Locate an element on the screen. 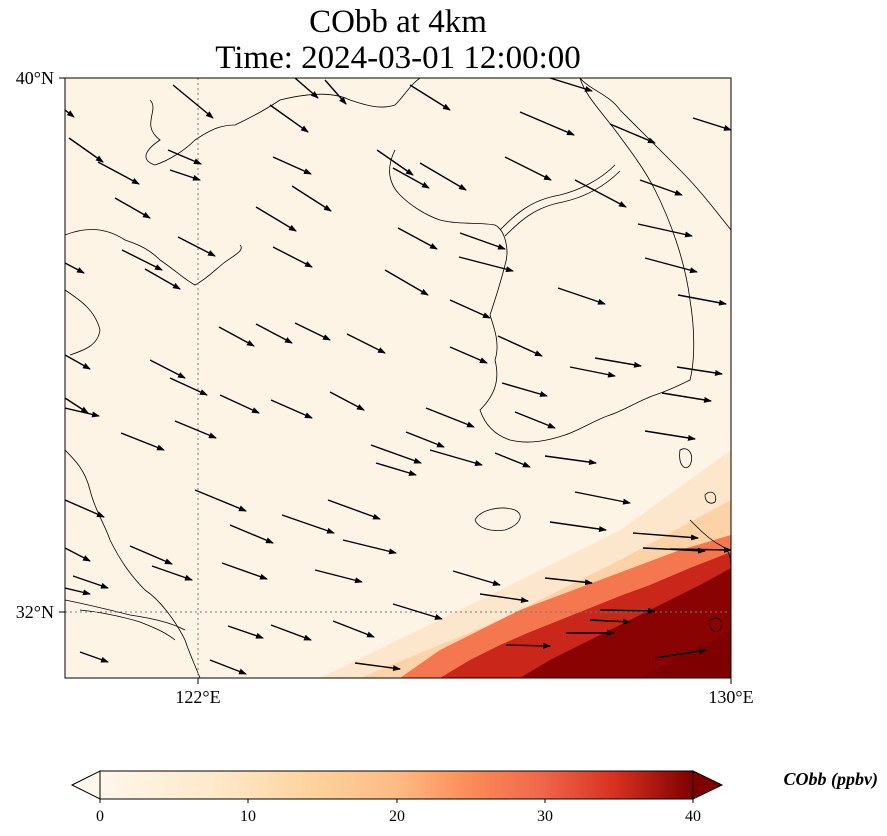 The height and width of the screenshot is (836, 887). colorbar-tick-20: 20 is located at coordinates (397, 816).